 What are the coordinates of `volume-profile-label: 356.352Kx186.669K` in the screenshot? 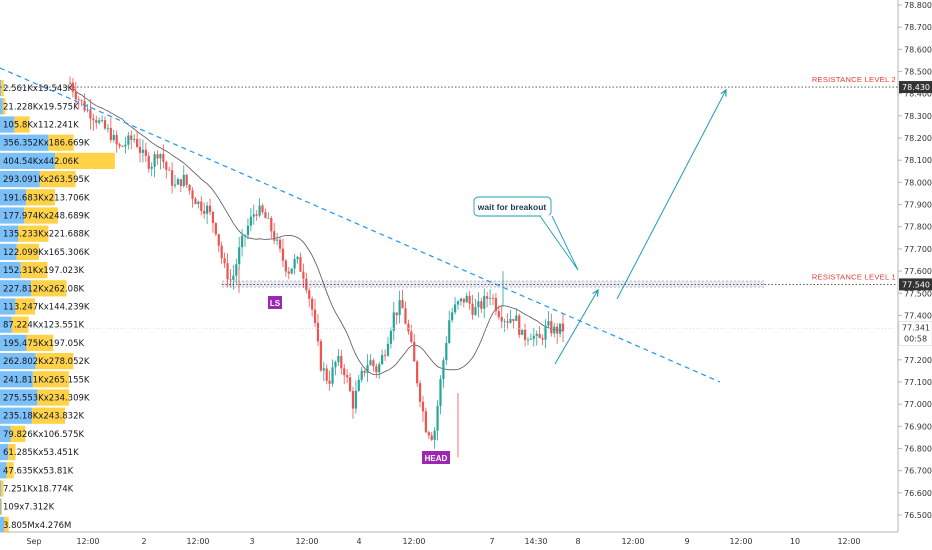 It's located at (46, 144).